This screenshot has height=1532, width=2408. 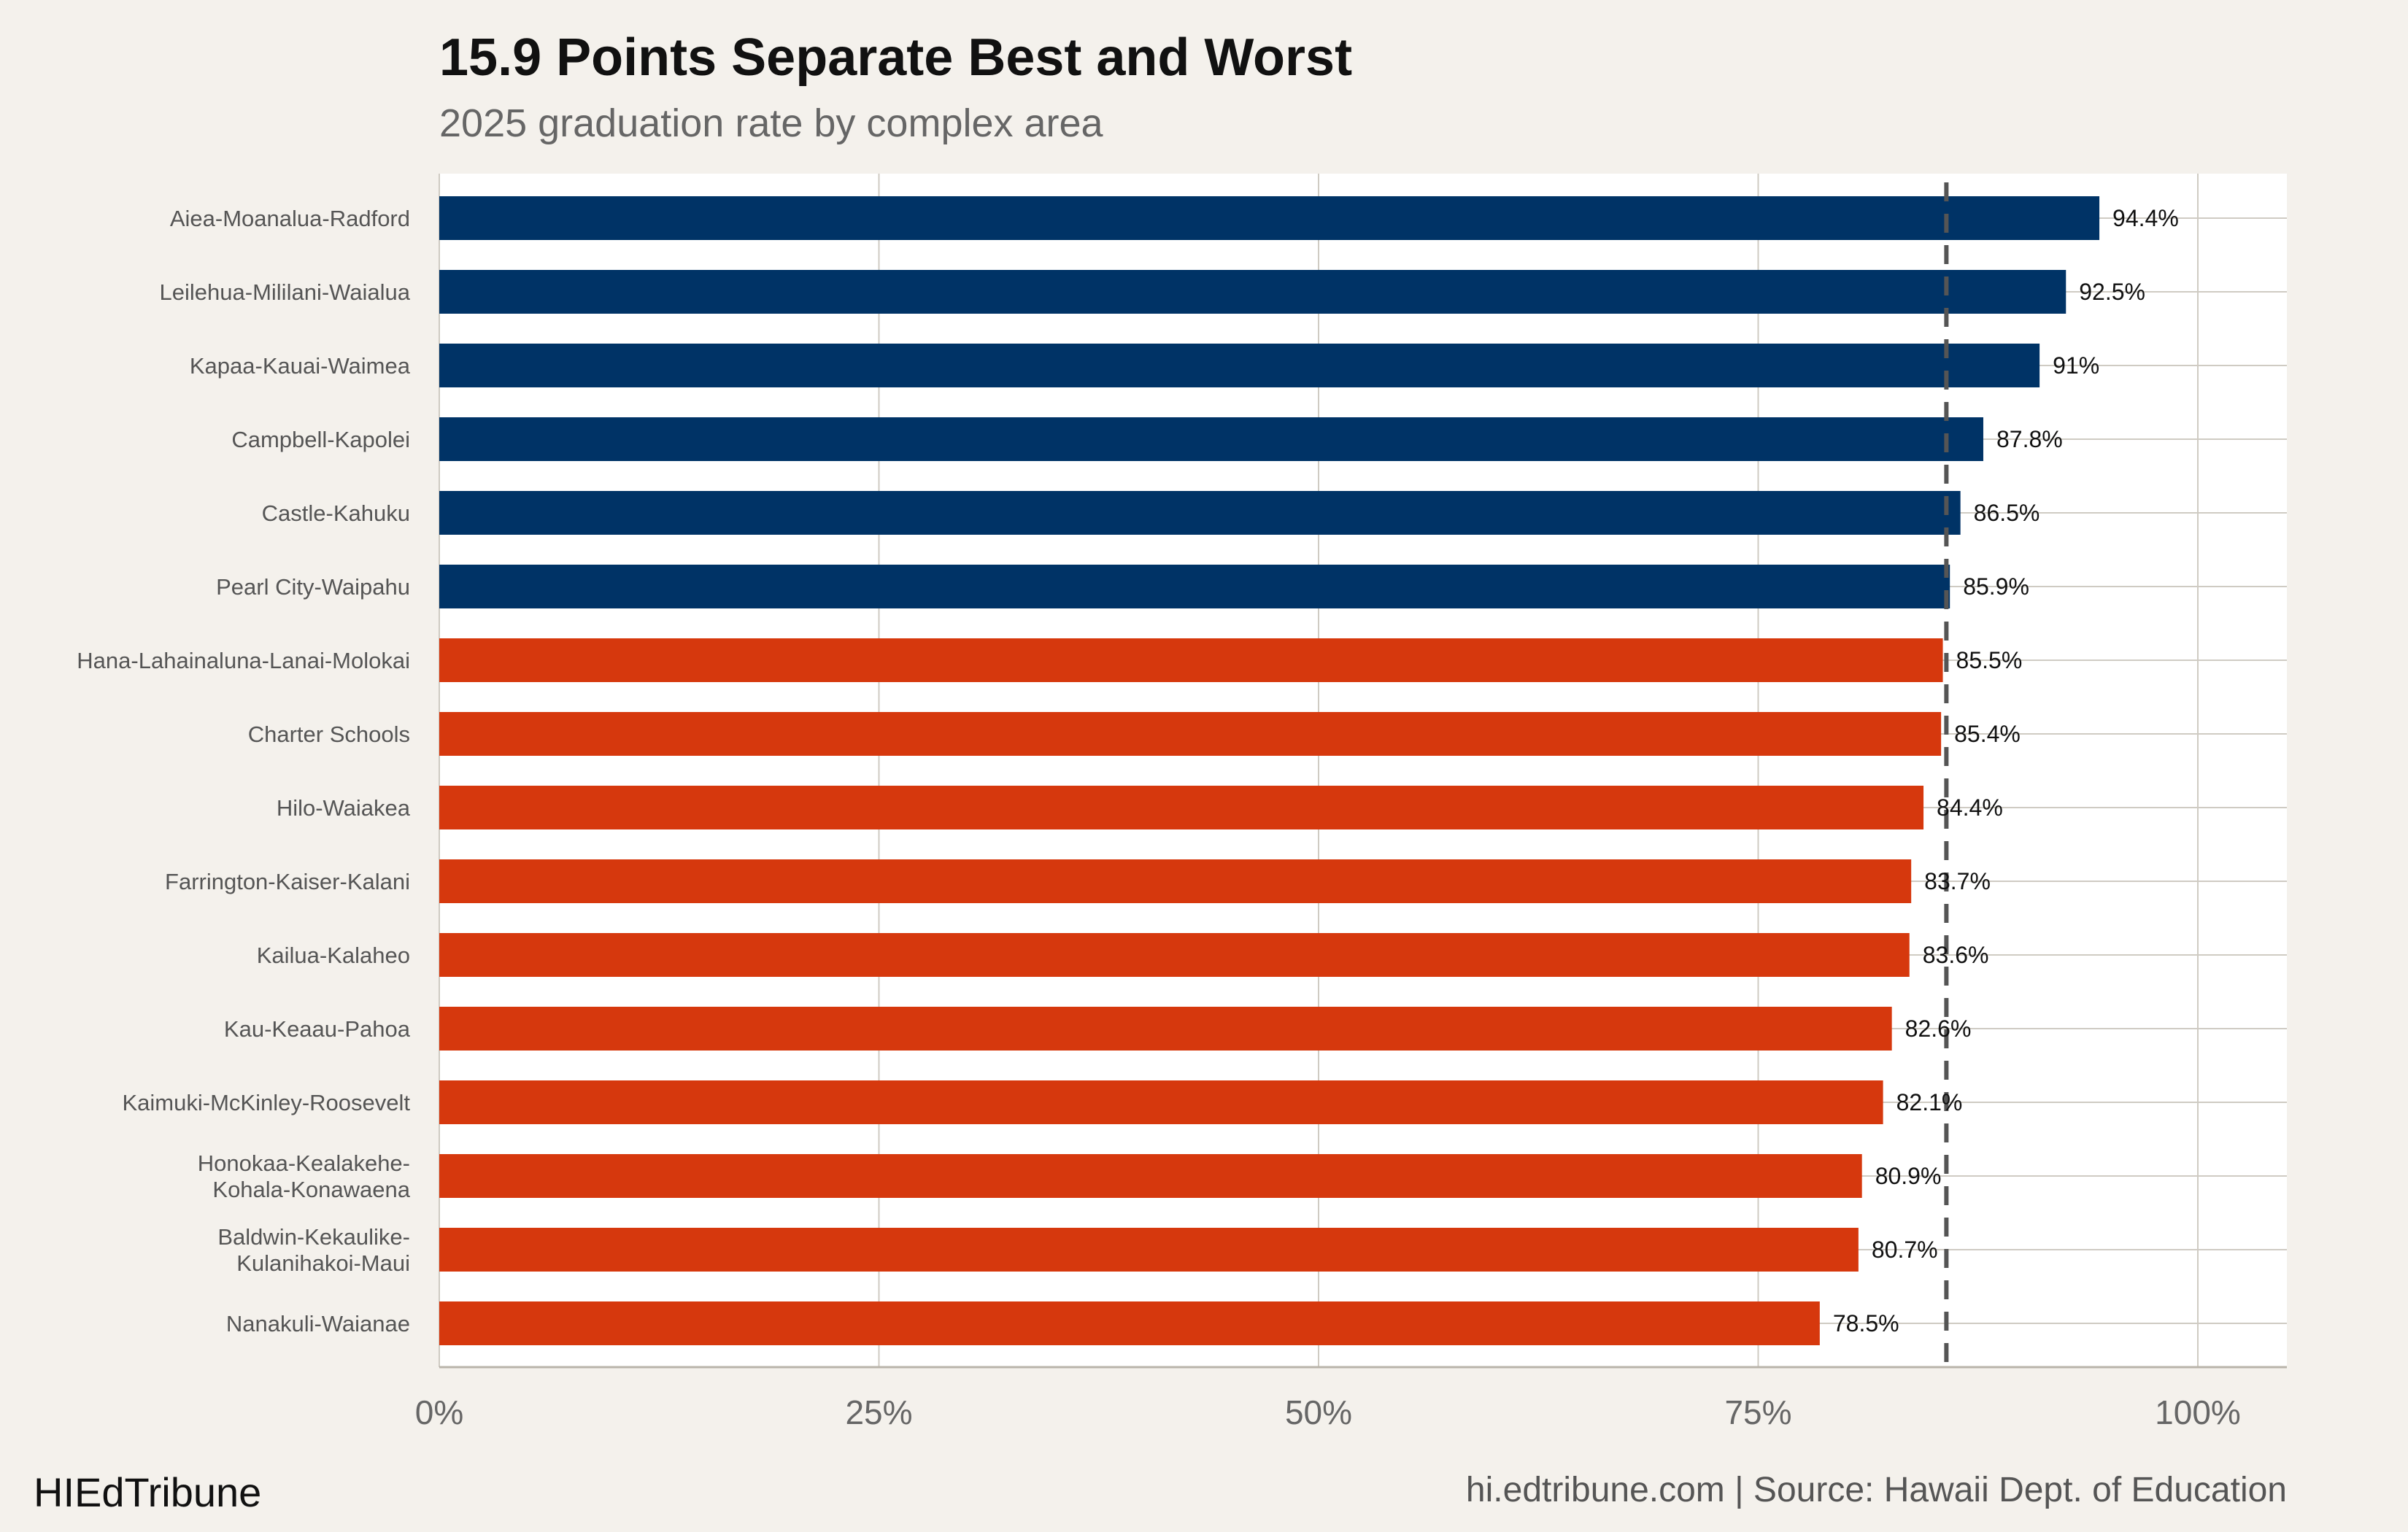 What do you see at coordinates (2198, 1412) in the screenshot?
I see `x-tick-label: 100%` at bounding box center [2198, 1412].